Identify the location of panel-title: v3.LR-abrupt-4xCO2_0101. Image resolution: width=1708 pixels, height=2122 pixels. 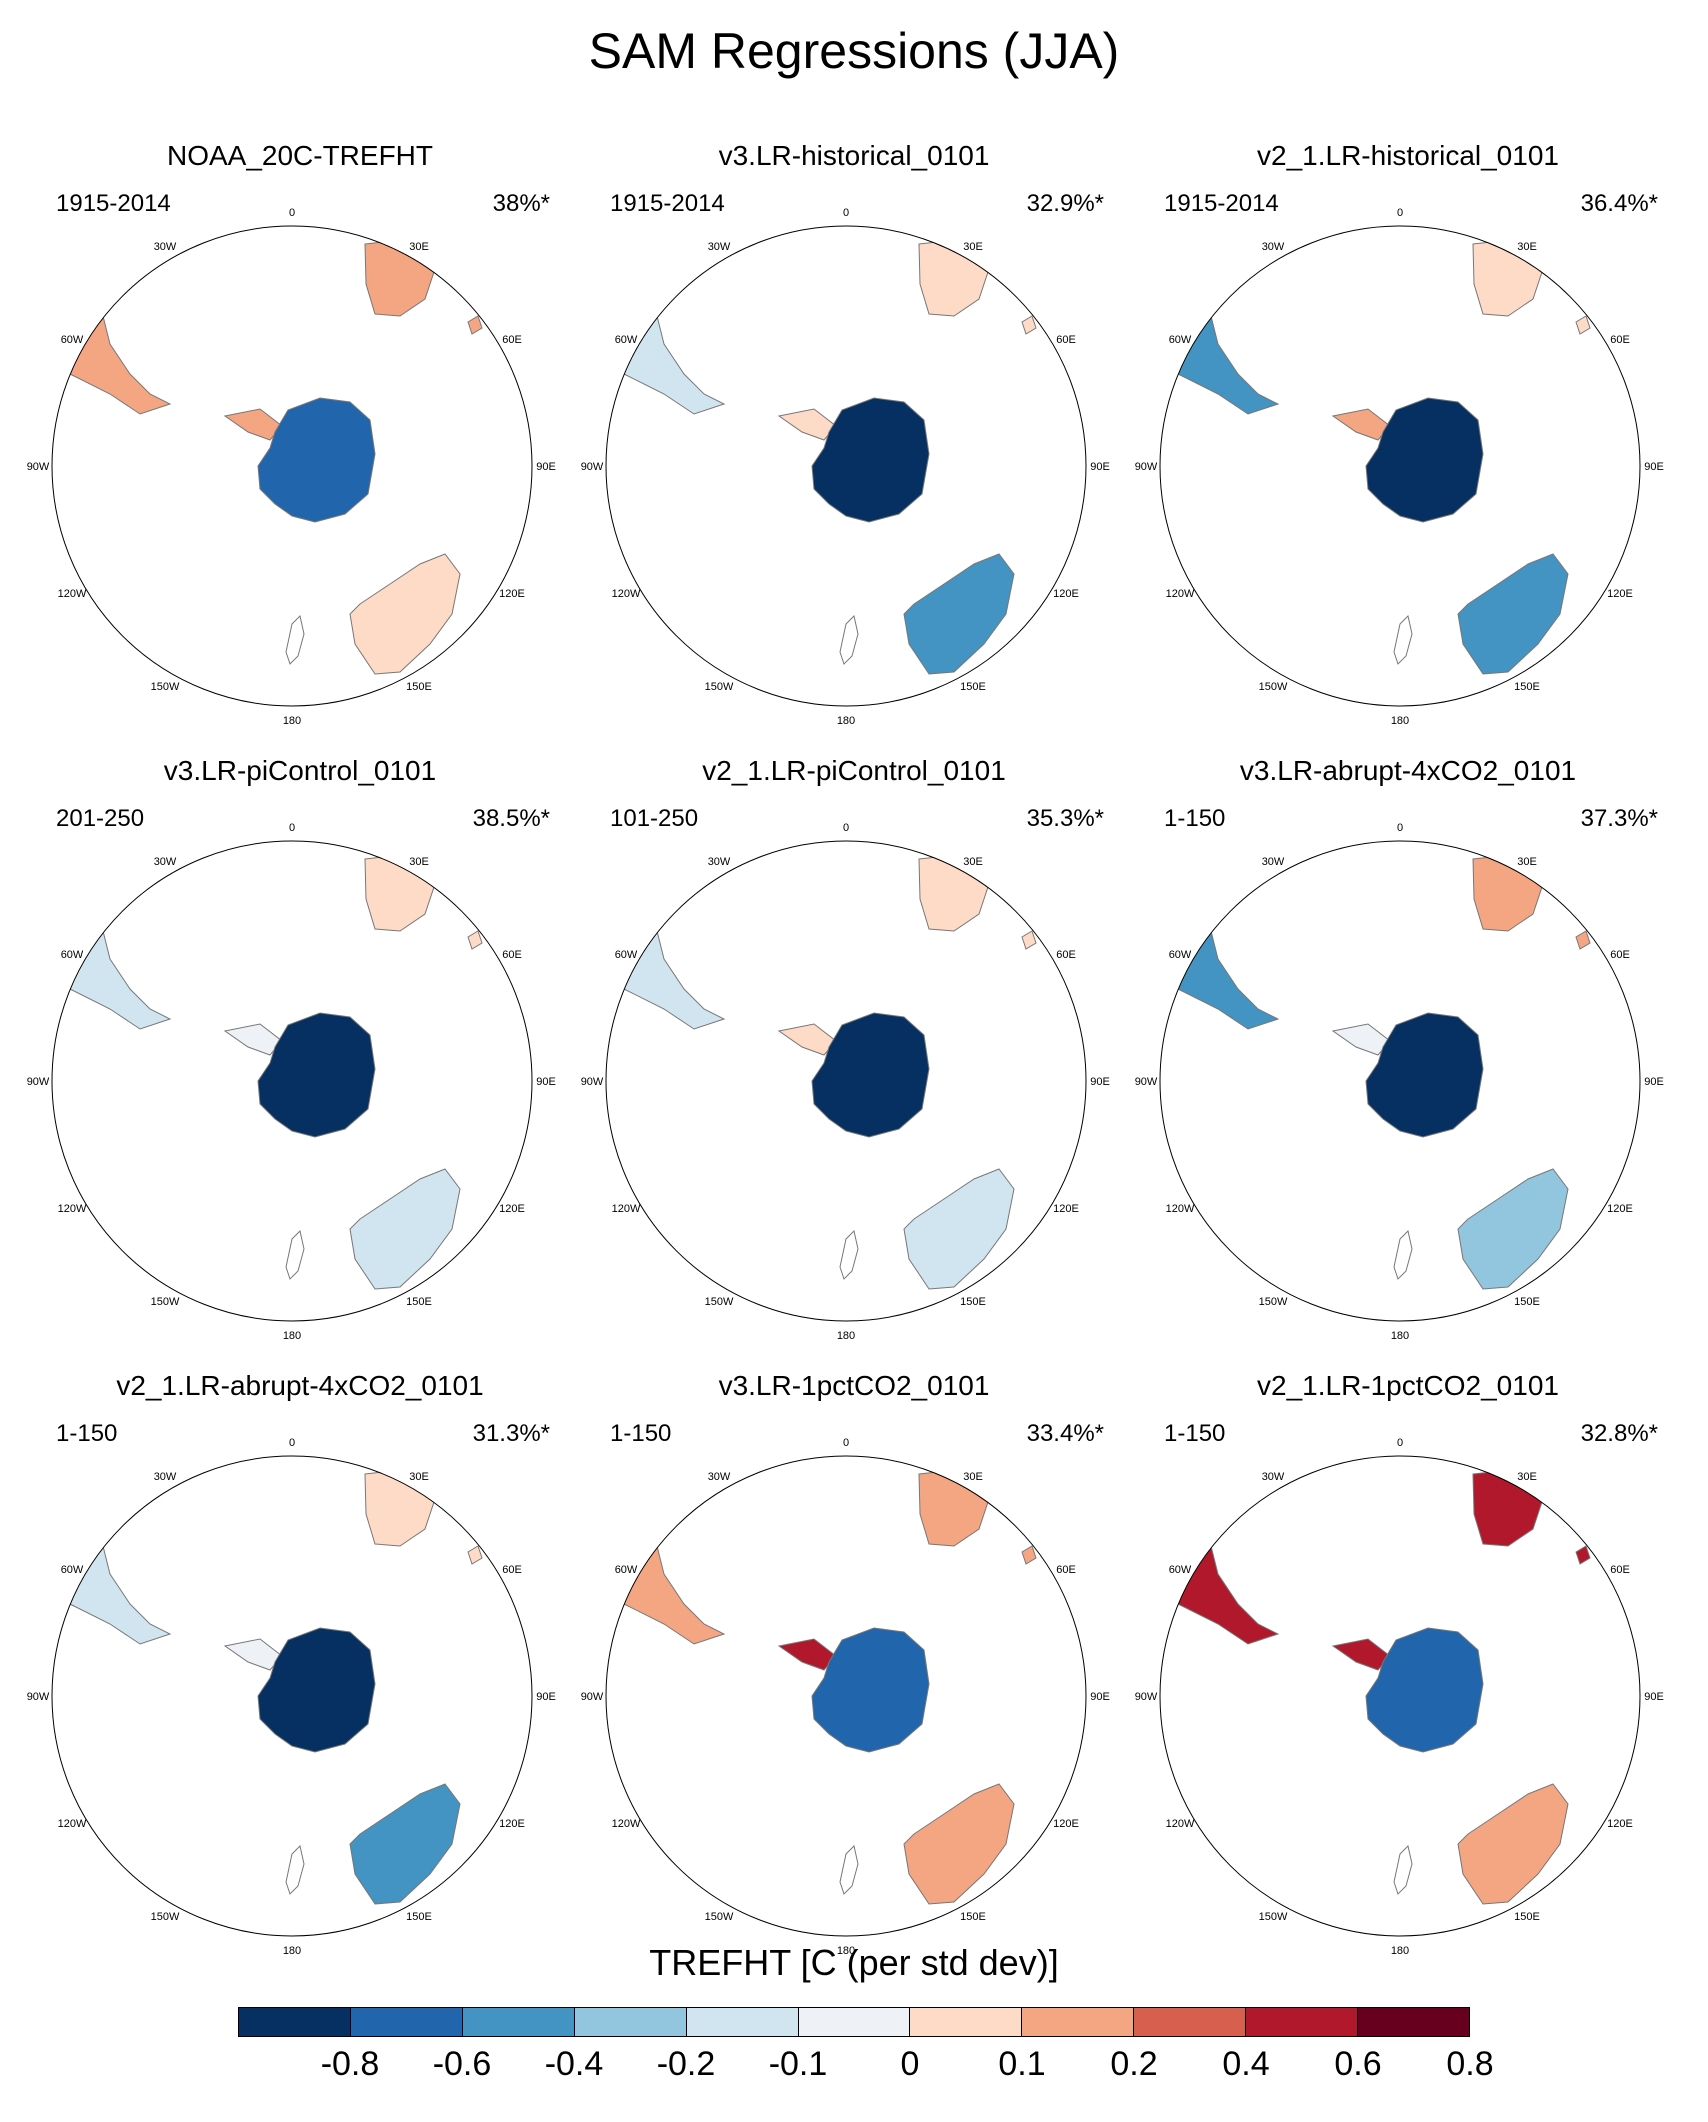
(1408, 770).